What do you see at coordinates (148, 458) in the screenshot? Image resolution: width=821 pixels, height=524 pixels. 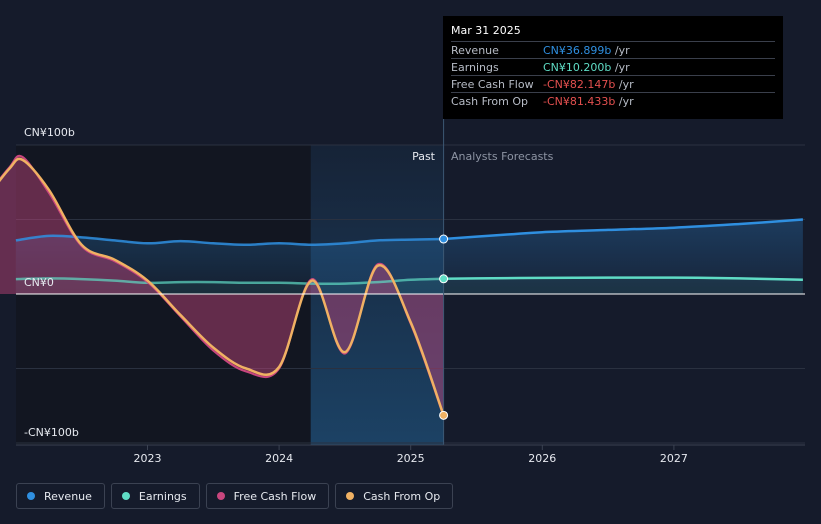 I see `x-tick-label: 2023` at bounding box center [148, 458].